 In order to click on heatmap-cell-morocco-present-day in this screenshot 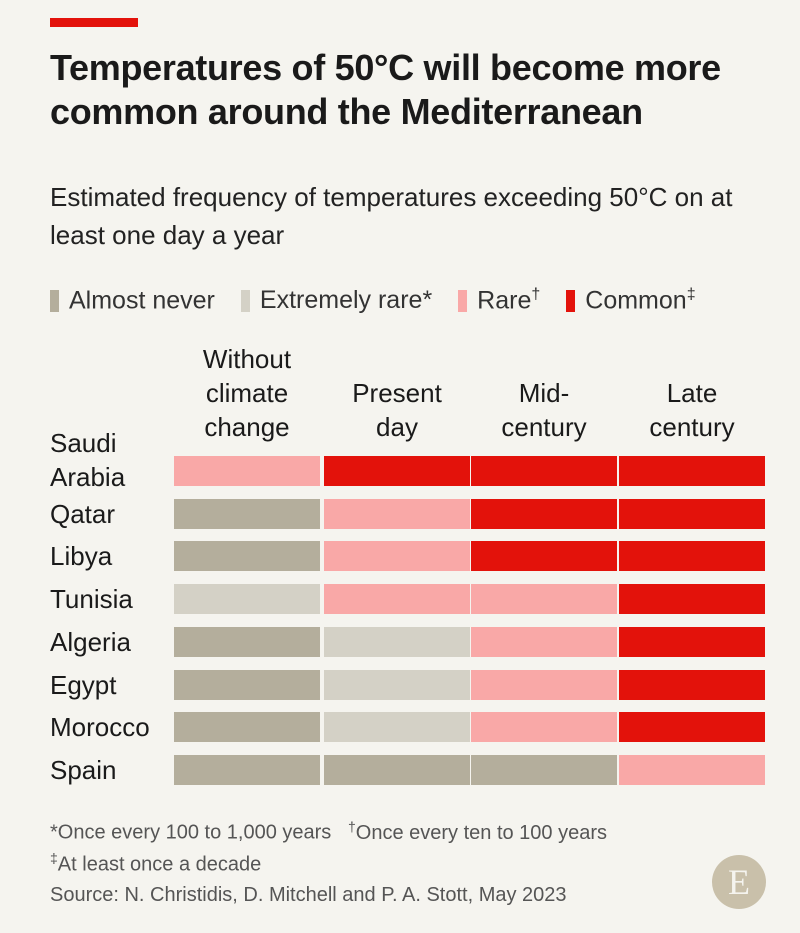, I will do `click(397, 727)`.